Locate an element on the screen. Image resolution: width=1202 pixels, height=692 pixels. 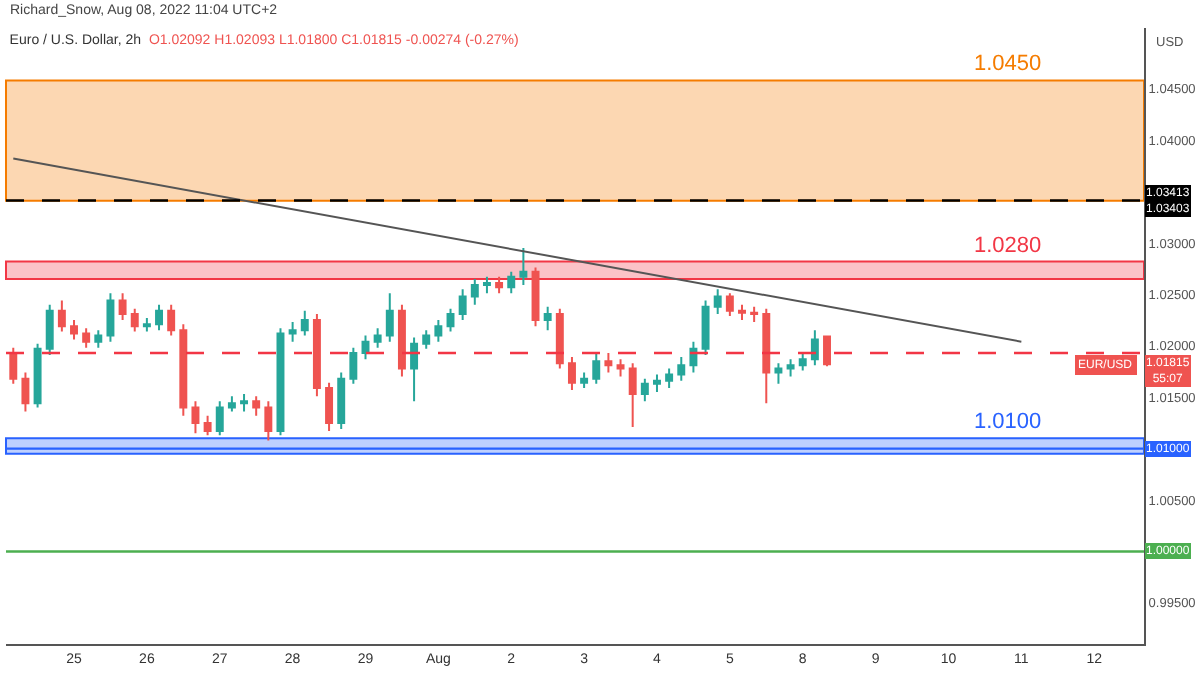
band-label: 1.0280 is located at coordinates (1008, 246).